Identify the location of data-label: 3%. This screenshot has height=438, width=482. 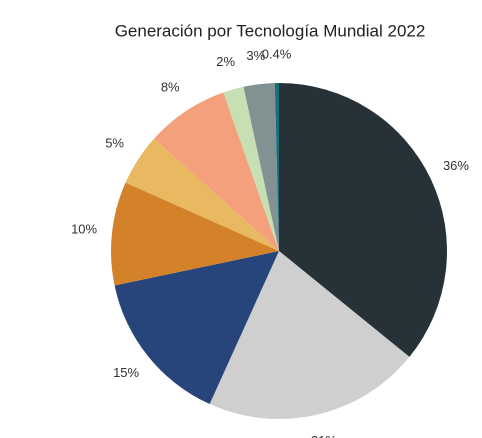
(255, 55).